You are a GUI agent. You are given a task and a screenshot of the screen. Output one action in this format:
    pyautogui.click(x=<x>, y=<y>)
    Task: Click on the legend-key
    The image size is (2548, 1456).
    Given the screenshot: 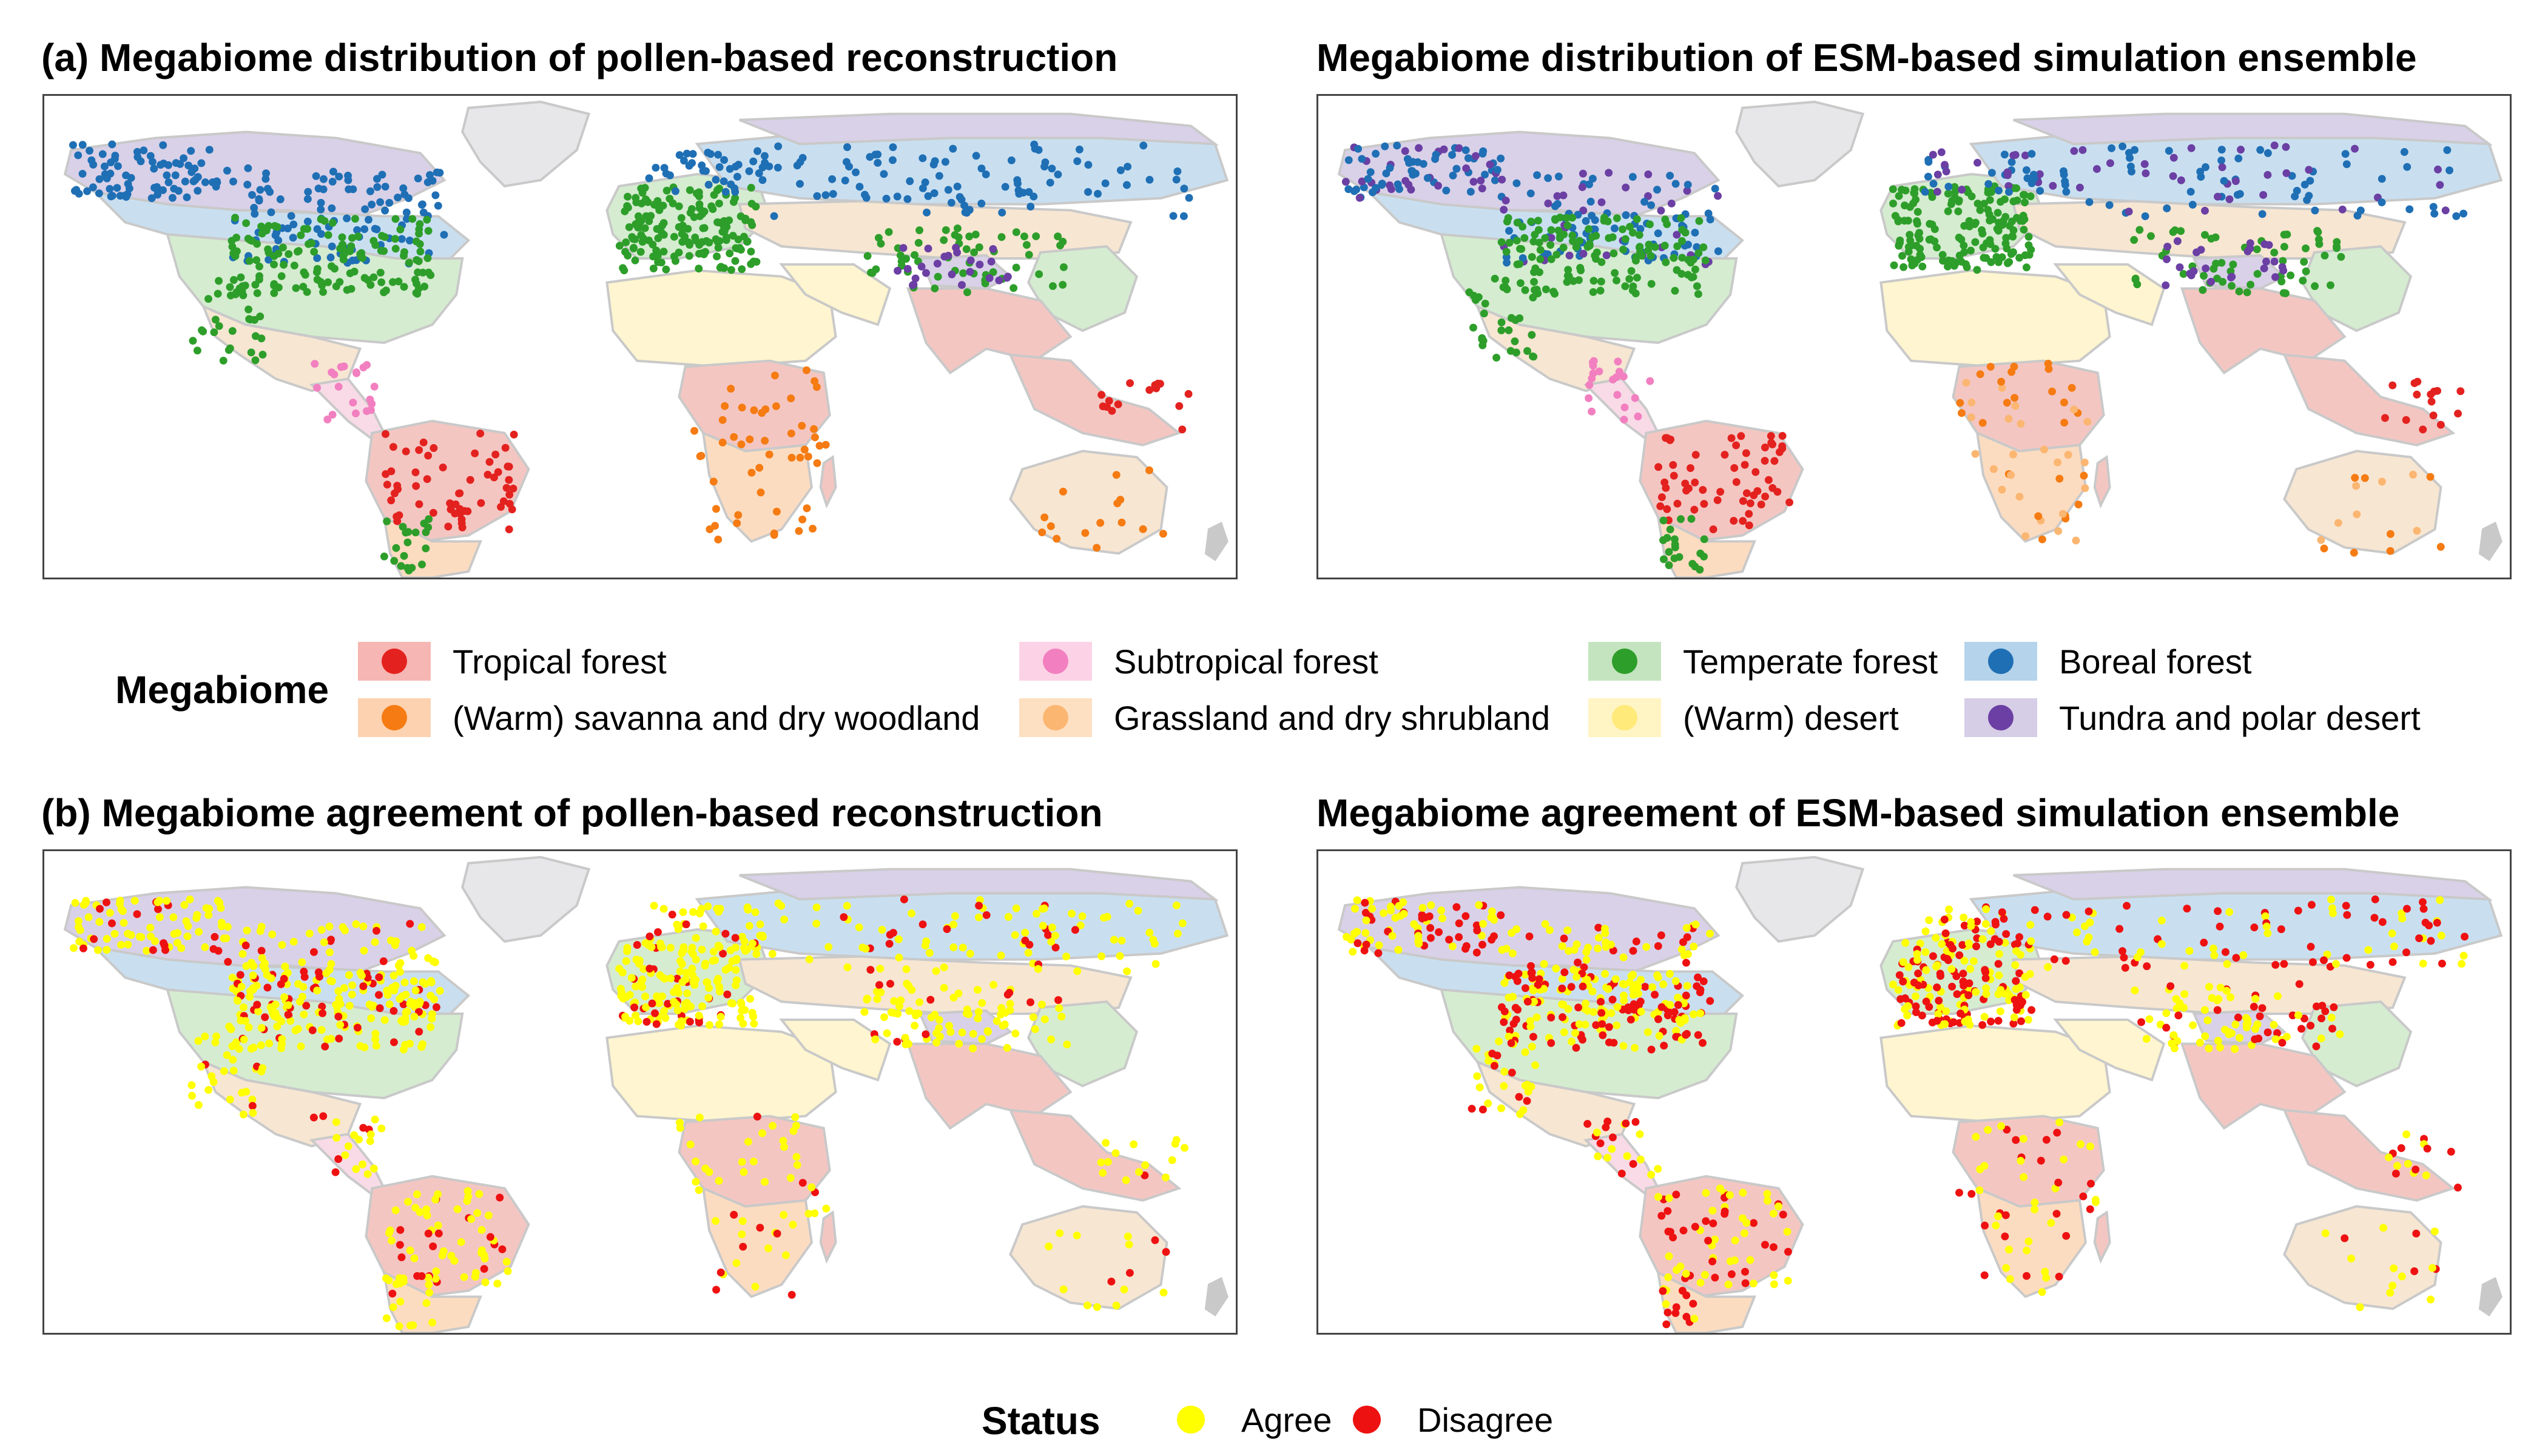 What is the action you would take?
    pyautogui.click(x=1624, y=717)
    